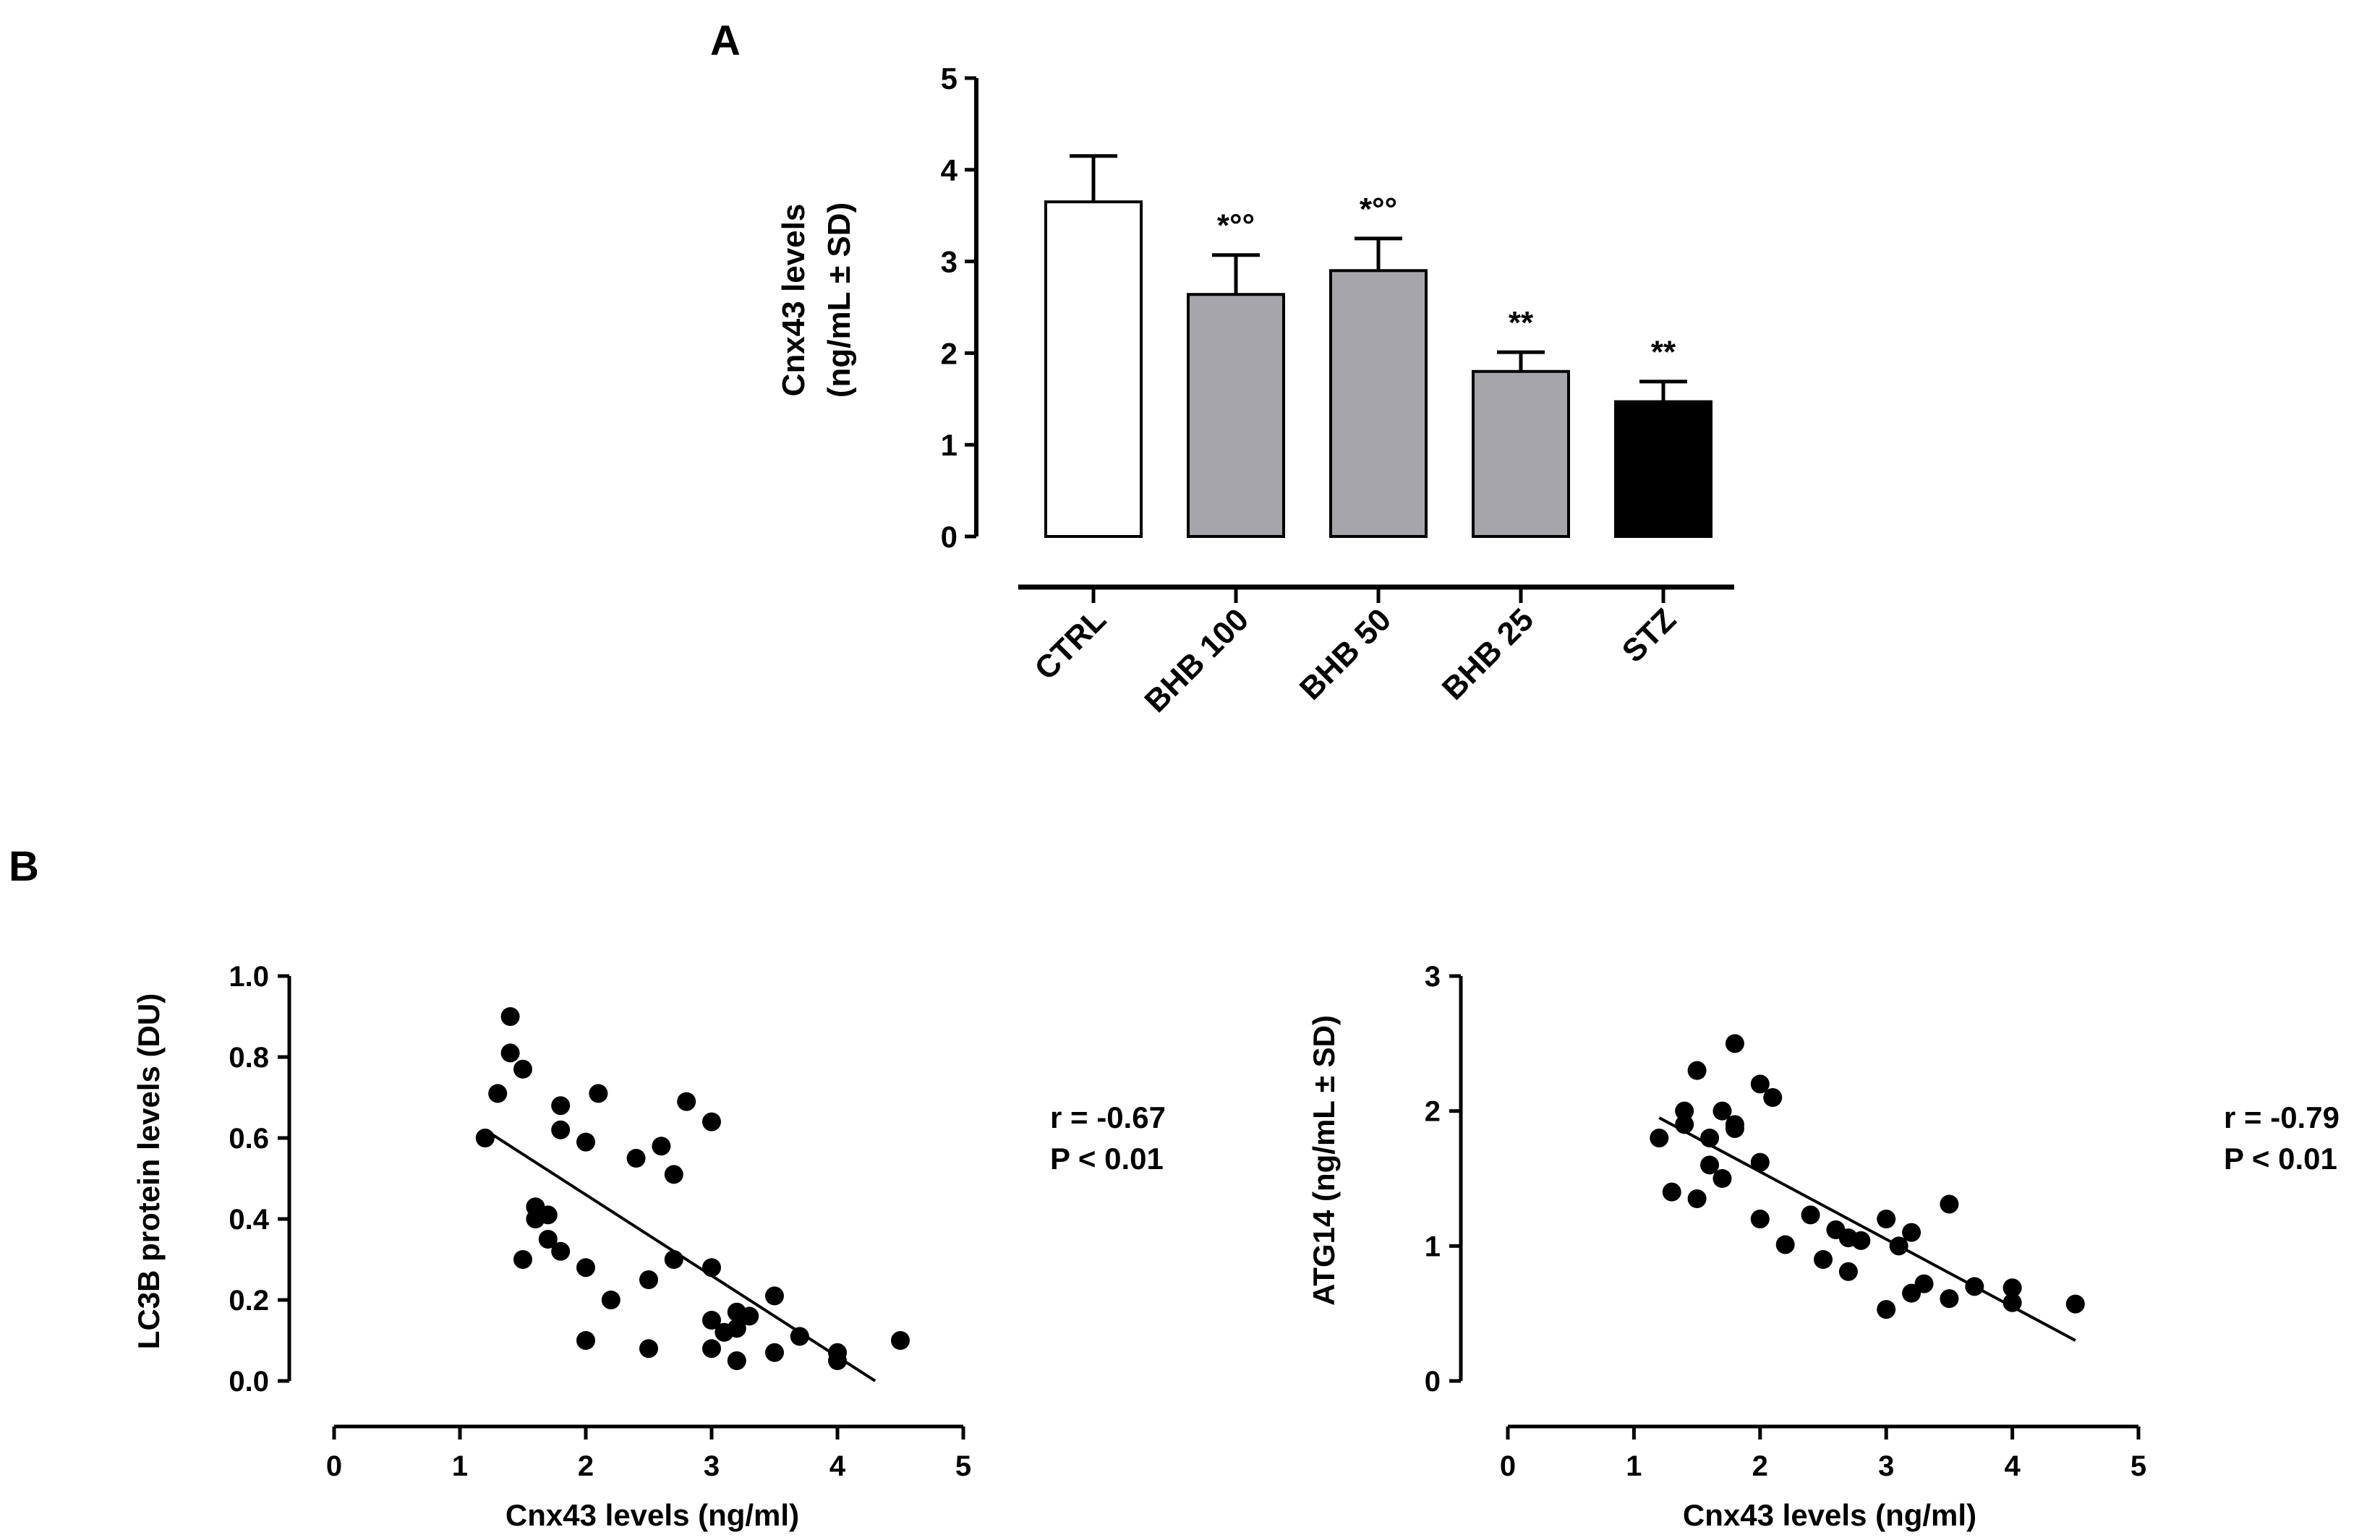  I want to click on scatter-lc3b-y-axis-group: LC3B protein levels (DU), so click(149, 1171).